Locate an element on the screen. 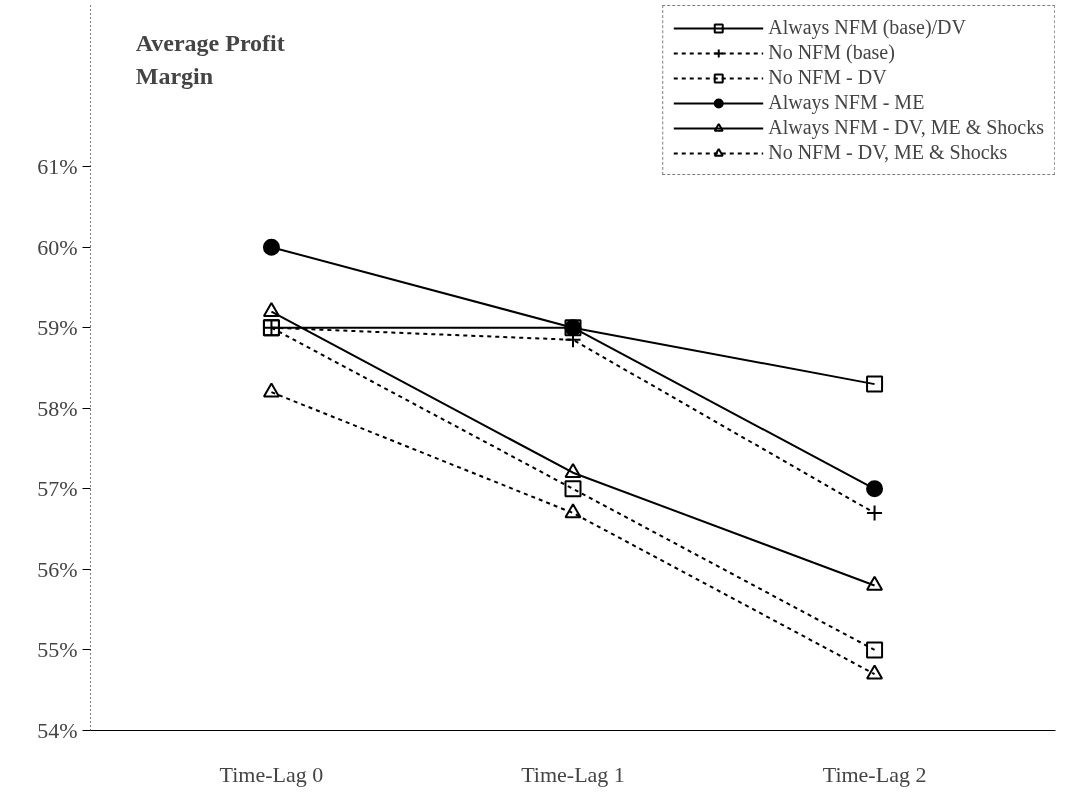  x-tick-label: Time-Lag 2 is located at coordinates (874, 774).